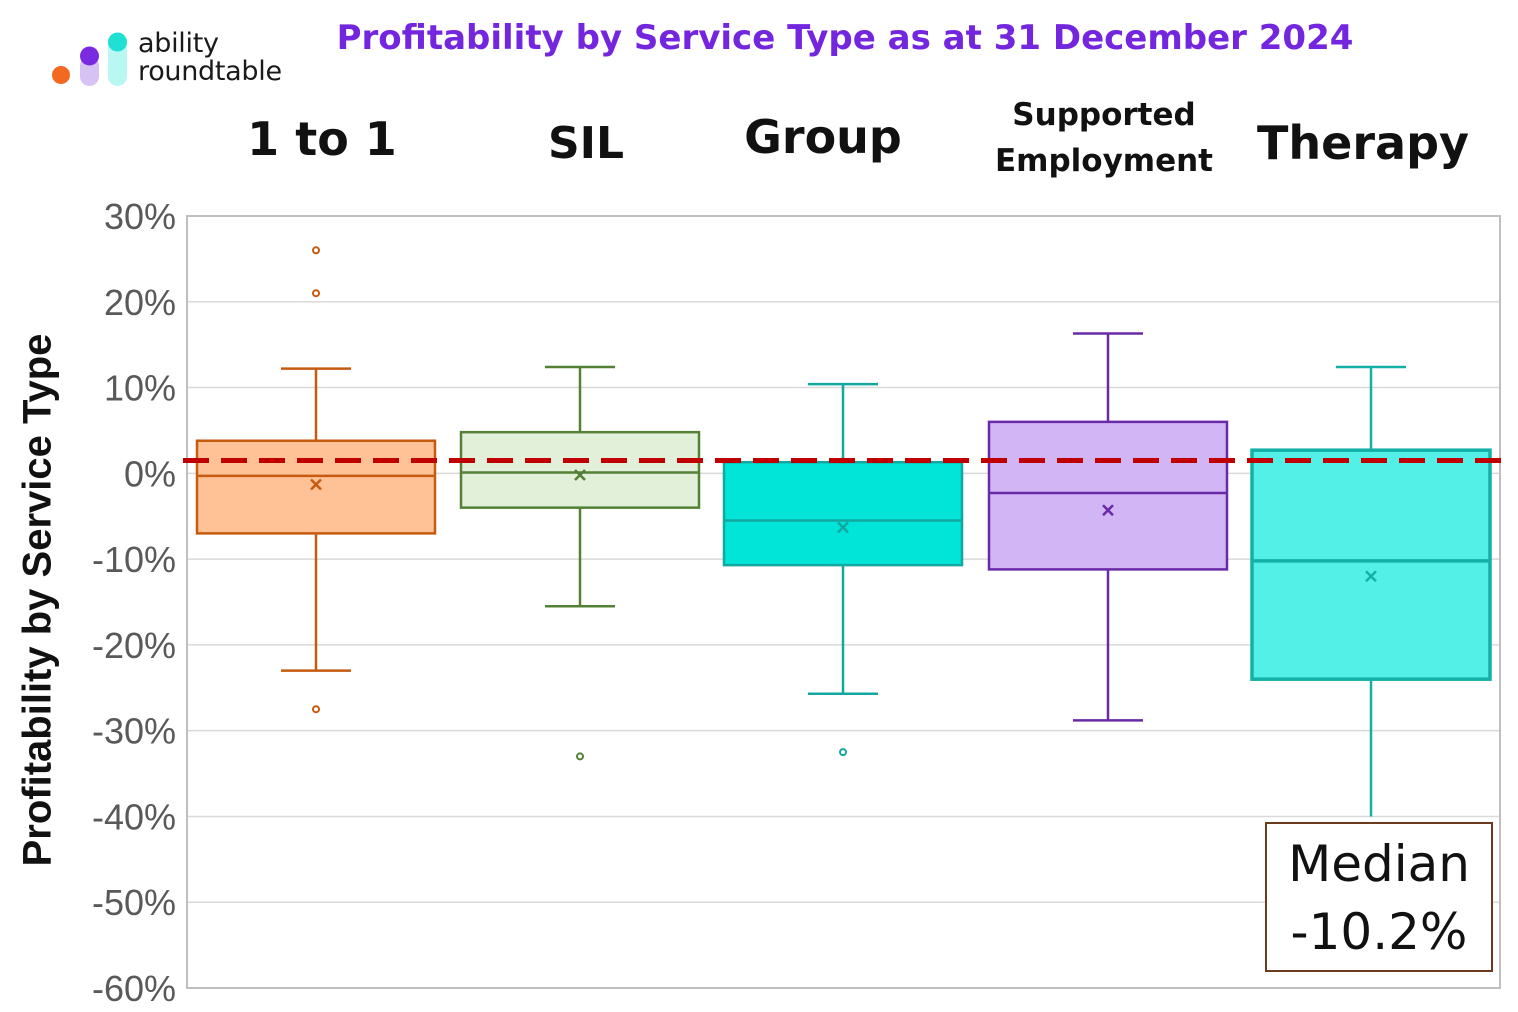 The image size is (1518, 1012). What do you see at coordinates (134, 816) in the screenshot?
I see `y-tick-label: -40%` at bounding box center [134, 816].